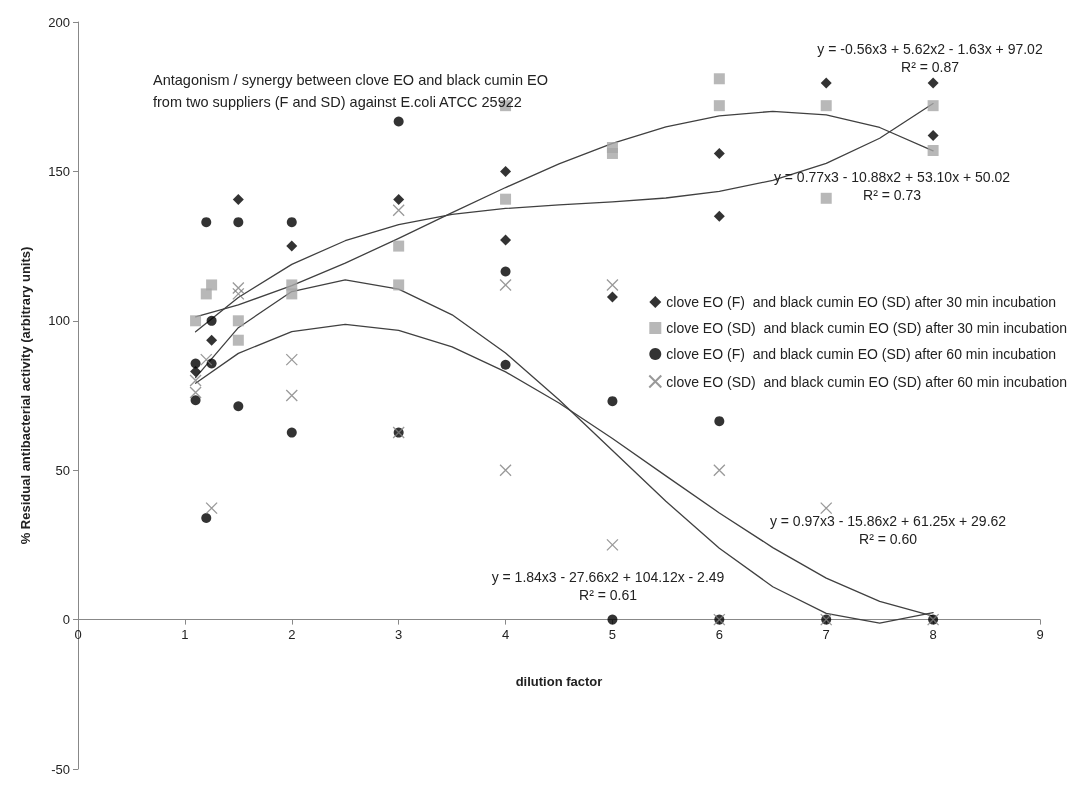 This screenshot has height=787, width=1086. Describe the element at coordinates (399, 634) in the screenshot. I see `x-tick-label: 3` at that location.